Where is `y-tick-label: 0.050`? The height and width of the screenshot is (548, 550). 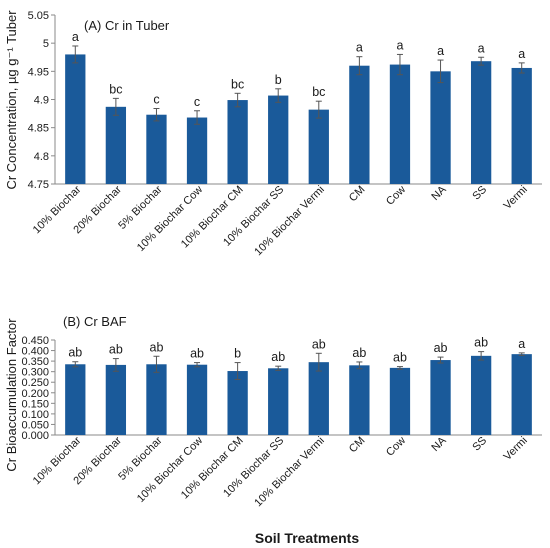 y-tick-label: 0.050 is located at coordinates (35, 425).